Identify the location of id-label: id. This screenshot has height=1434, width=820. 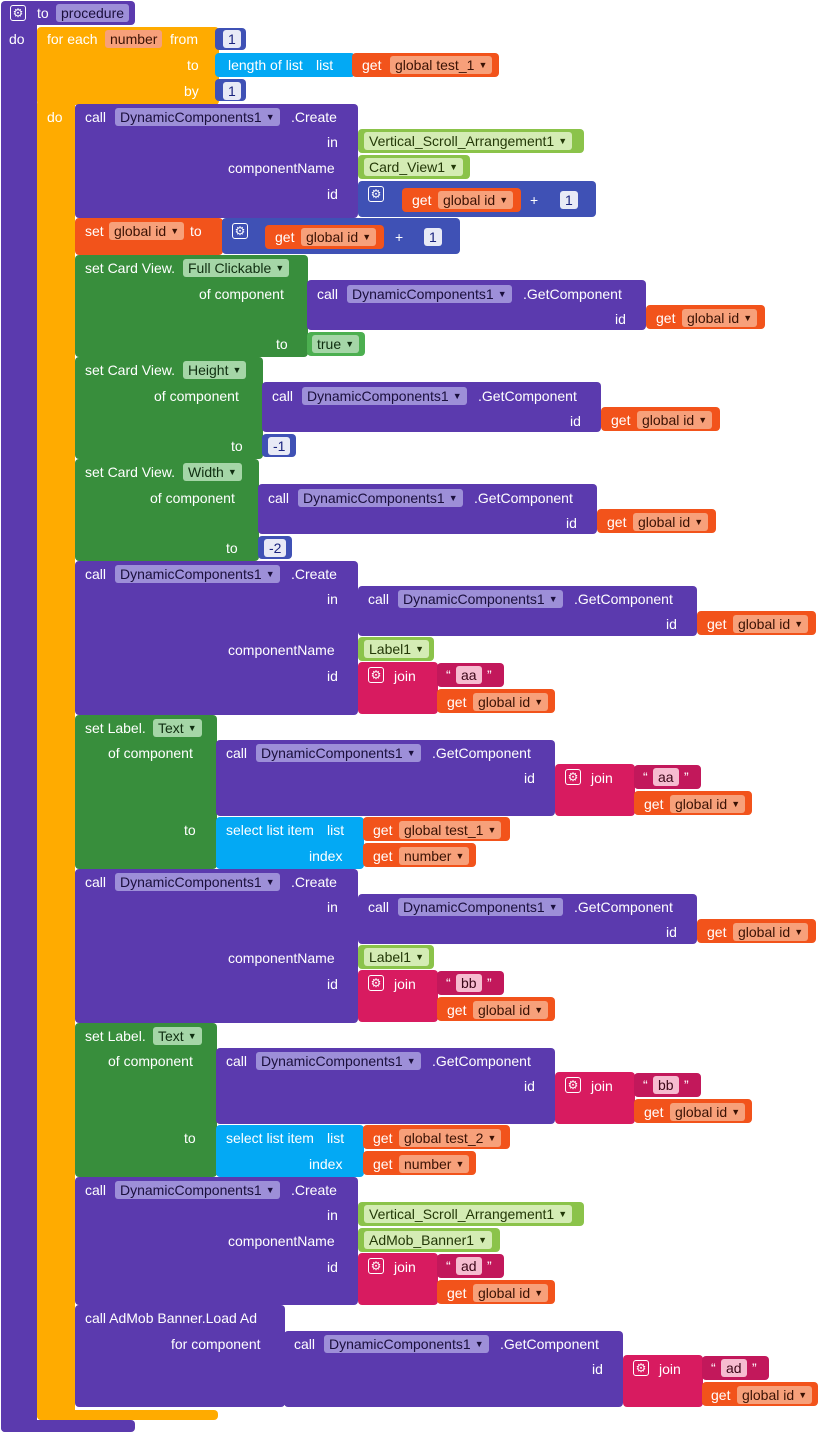
(529, 778).